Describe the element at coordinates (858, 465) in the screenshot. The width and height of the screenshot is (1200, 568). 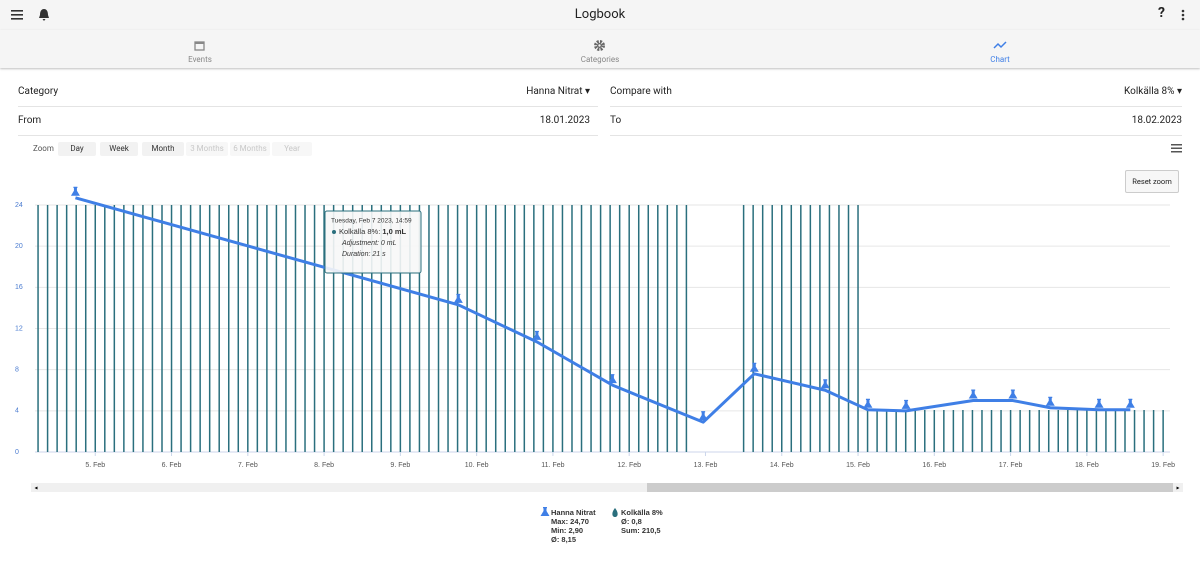
I see `x-tick-label: 15. Feb` at that location.